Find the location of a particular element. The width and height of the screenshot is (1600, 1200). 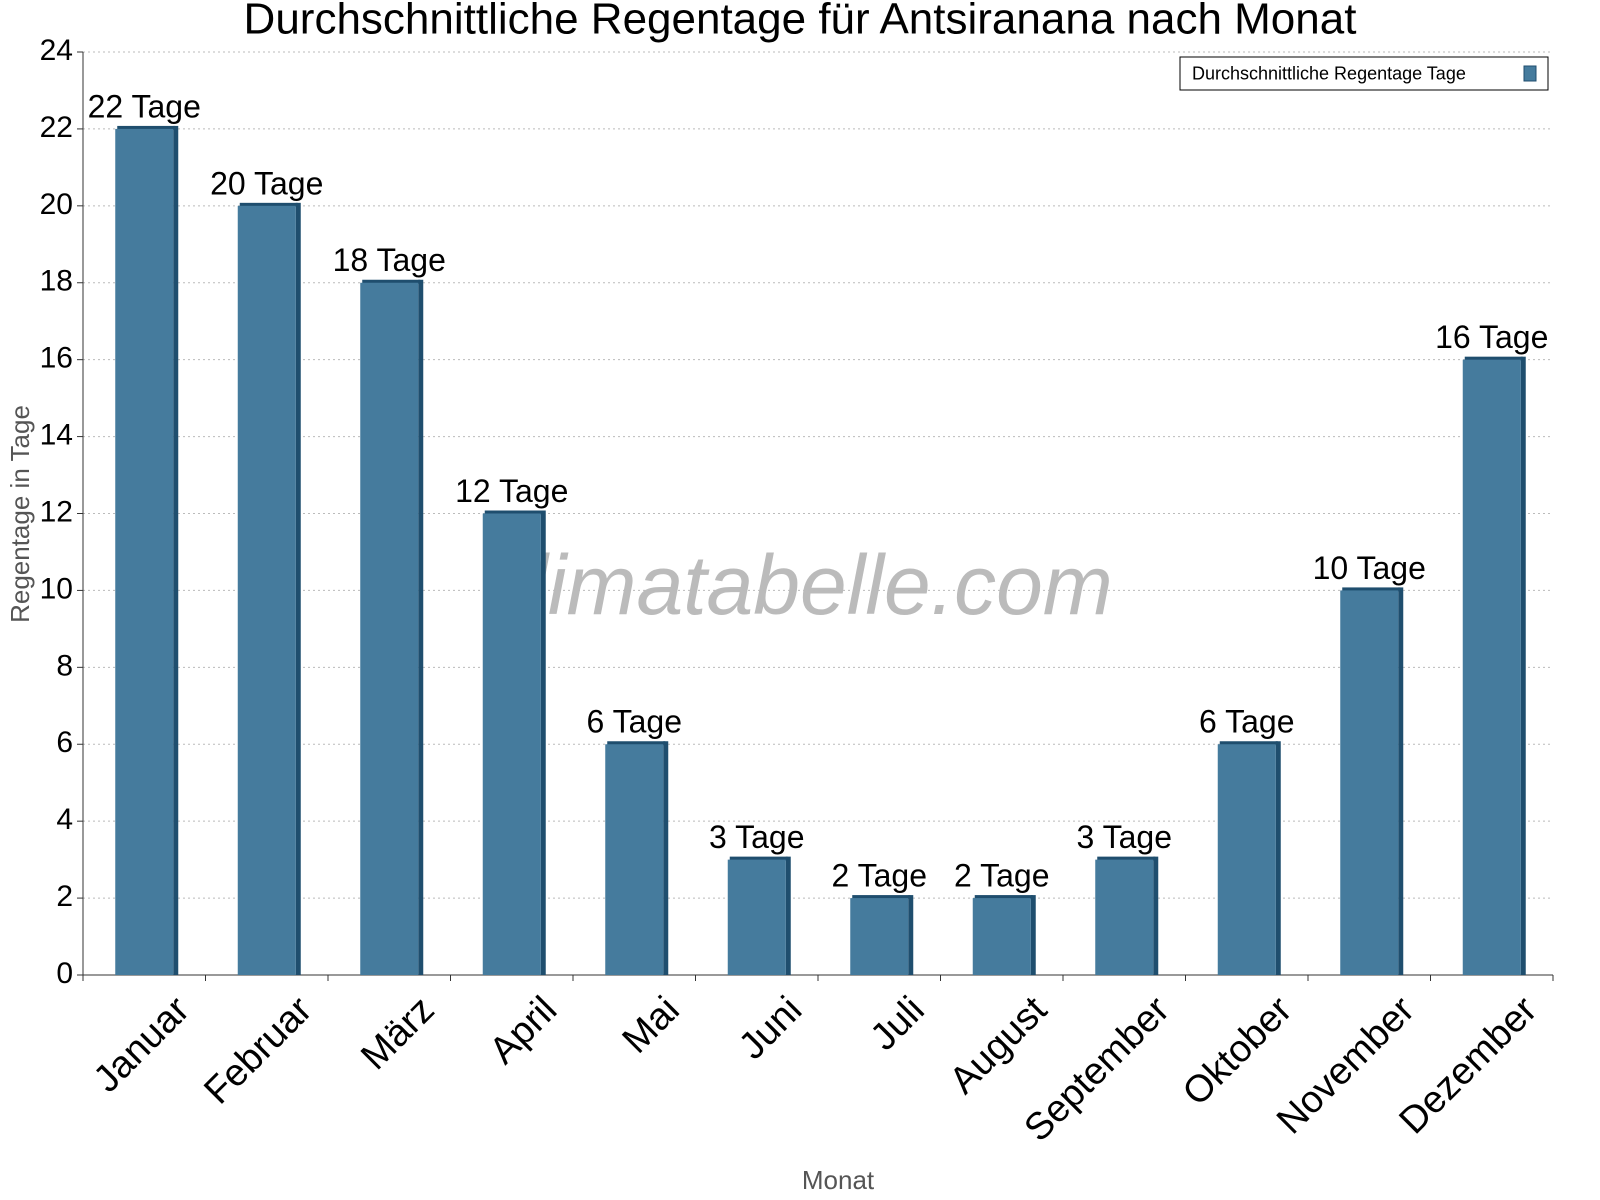

x-tick-label: Juni is located at coordinates (770, 1028).